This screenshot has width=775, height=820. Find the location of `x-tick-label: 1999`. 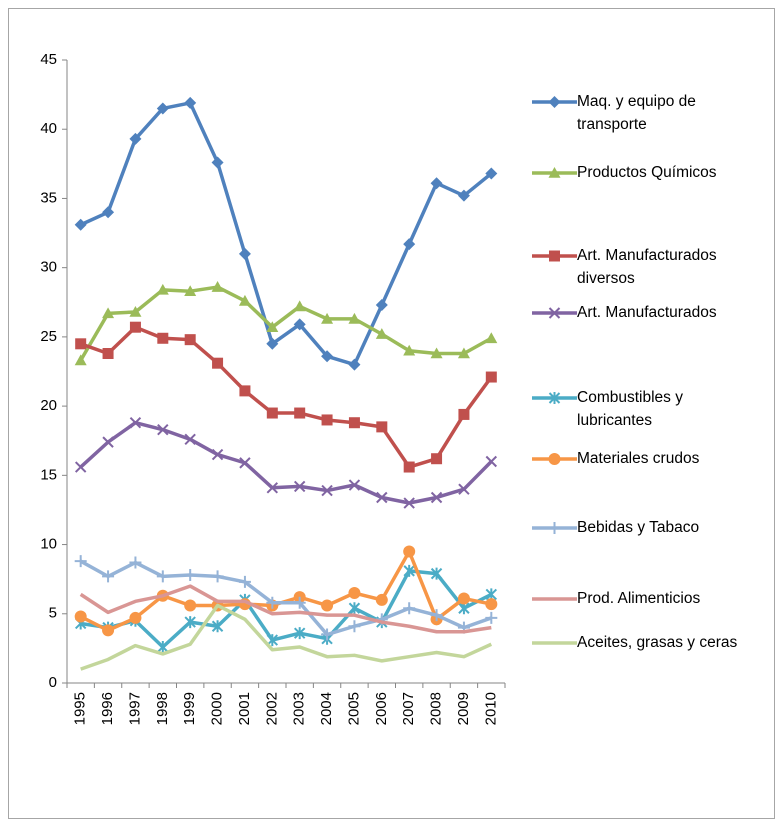

x-tick-label: 1999 is located at coordinates (189, 708).